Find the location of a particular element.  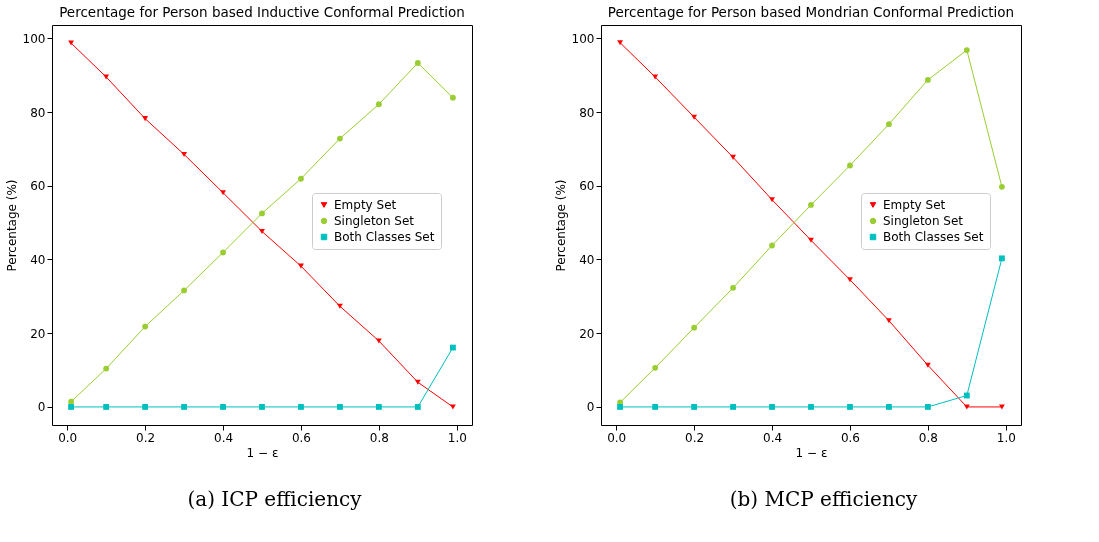

chart-title: Percentage for Person based Mondrian Conformal Prediction is located at coordinates (811, 11).